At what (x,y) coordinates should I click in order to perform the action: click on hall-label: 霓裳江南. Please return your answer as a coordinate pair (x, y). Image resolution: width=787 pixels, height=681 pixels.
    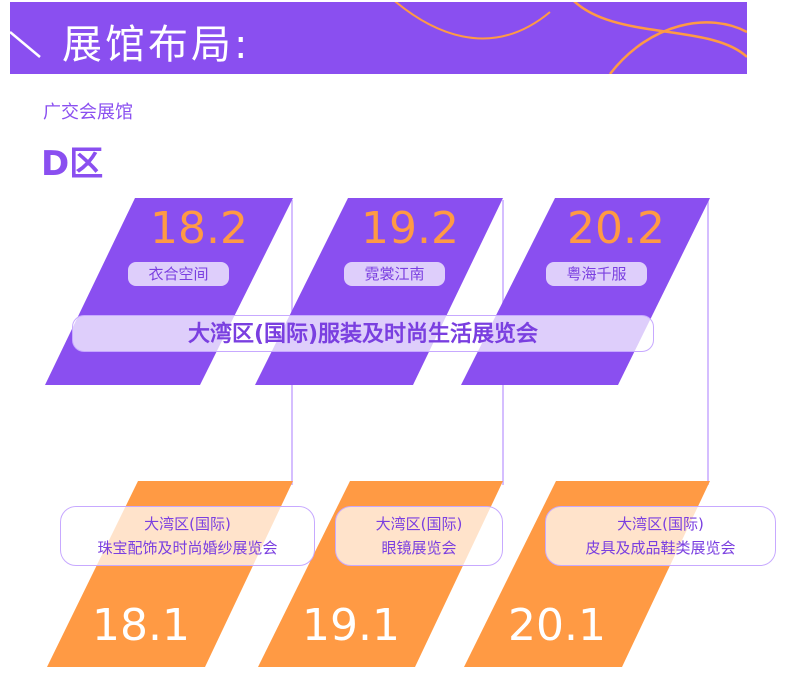
    Looking at the image, I should click on (394, 274).